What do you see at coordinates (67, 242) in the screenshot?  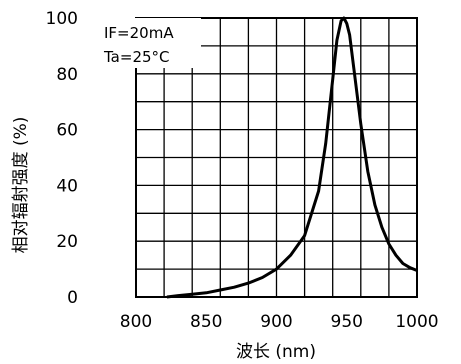 I see `y-tick-label: 20` at bounding box center [67, 242].